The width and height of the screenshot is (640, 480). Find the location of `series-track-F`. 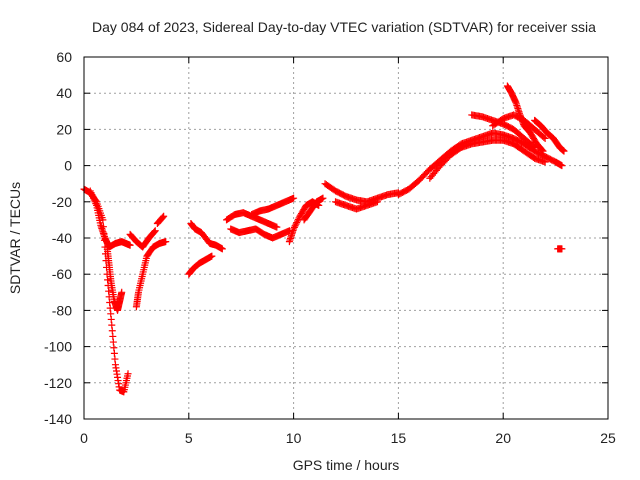

series-track-F is located at coordinates (160, 220).